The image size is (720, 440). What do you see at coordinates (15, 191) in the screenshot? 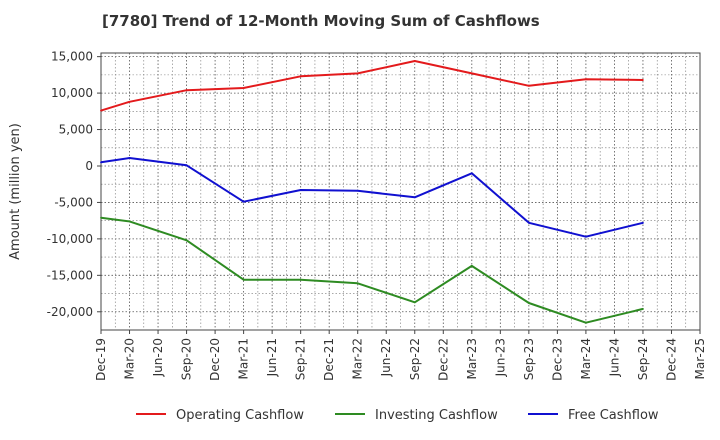
I see `y-axis-title: Amount (million yen)` at bounding box center [15, 191].